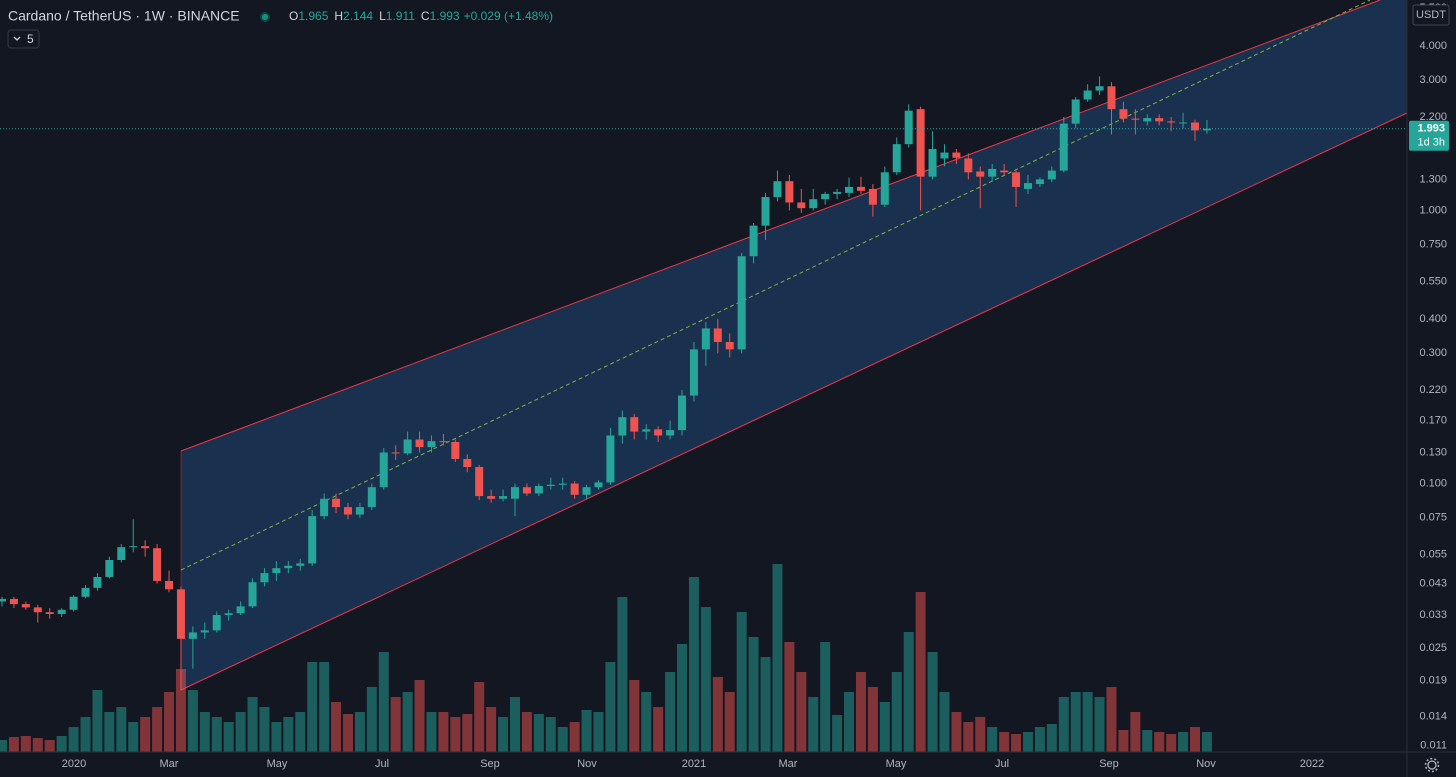 This screenshot has height=777, width=1456. What do you see at coordinates (1433, 584) in the screenshot?
I see `y-tick-label: 0.043` at bounding box center [1433, 584].